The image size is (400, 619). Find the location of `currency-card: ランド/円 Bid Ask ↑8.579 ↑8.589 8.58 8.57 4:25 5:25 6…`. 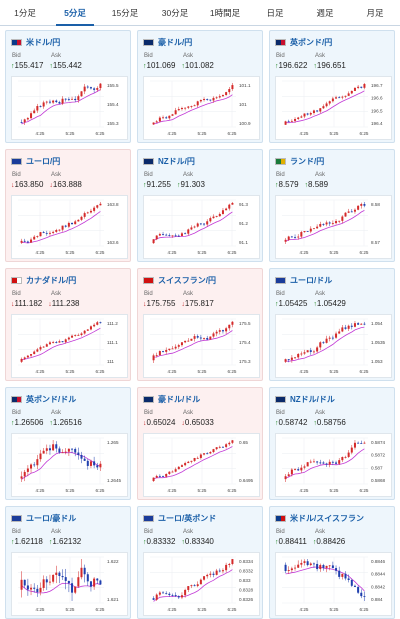

currency-card: ランド/円 Bid Ask ↑8.579 ↑8.589 8.58 8.57 4:25 5:25 6… is located at coordinates (332, 205).